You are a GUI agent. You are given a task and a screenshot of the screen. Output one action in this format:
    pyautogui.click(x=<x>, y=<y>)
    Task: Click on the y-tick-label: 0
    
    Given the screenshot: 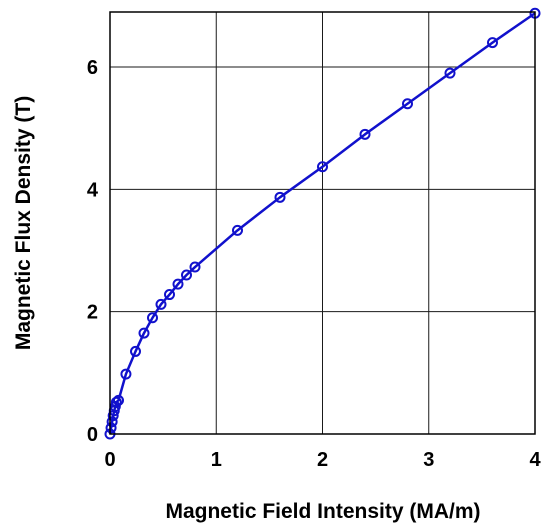 What is the action you would take?
    pyautogui.click(x=92, y=435)
    